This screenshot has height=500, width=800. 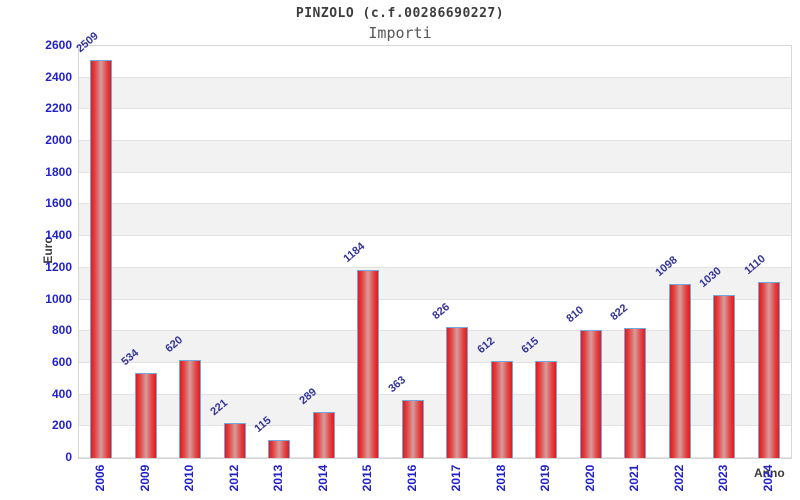 What do you see at coordinates (101, 259) in the screenshot?
I see `bar-2006` at bounding box center [101, 259].